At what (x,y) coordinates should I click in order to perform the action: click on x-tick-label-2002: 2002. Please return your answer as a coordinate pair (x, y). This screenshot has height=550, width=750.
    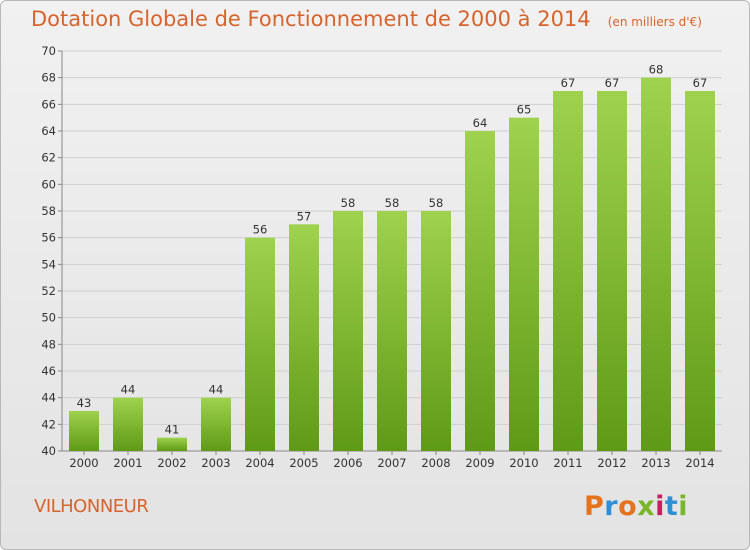
    Looking at the image, I should click on (171, 463).